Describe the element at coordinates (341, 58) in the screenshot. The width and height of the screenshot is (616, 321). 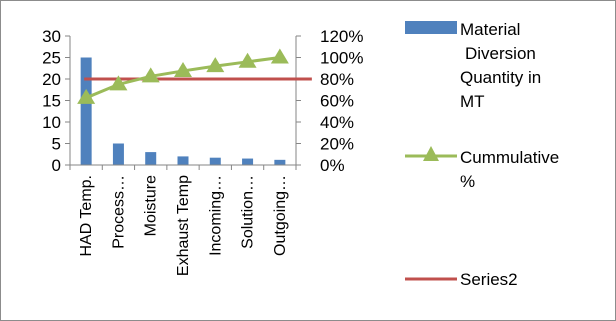
I see `right-tick-label: 100%` at that location.